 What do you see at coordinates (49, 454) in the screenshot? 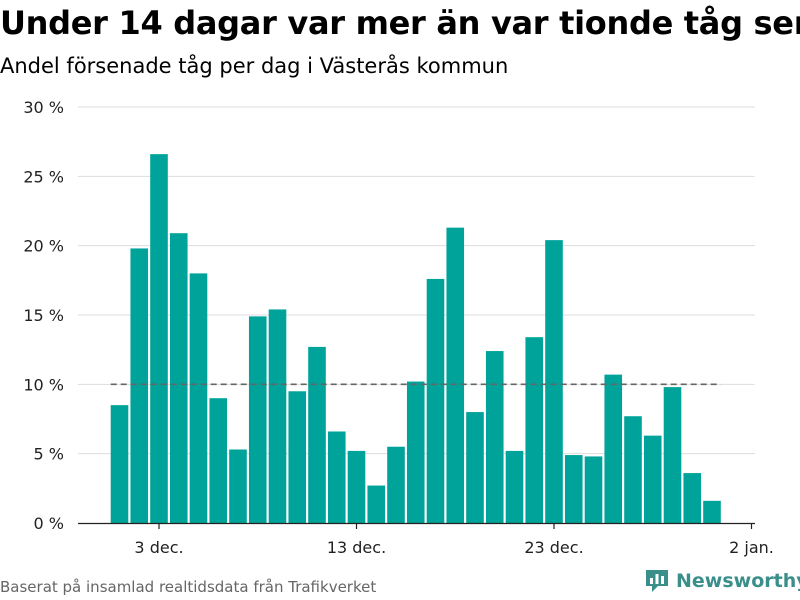
I see `y-tick-label: 5 %` at bounding box center [49, 454].